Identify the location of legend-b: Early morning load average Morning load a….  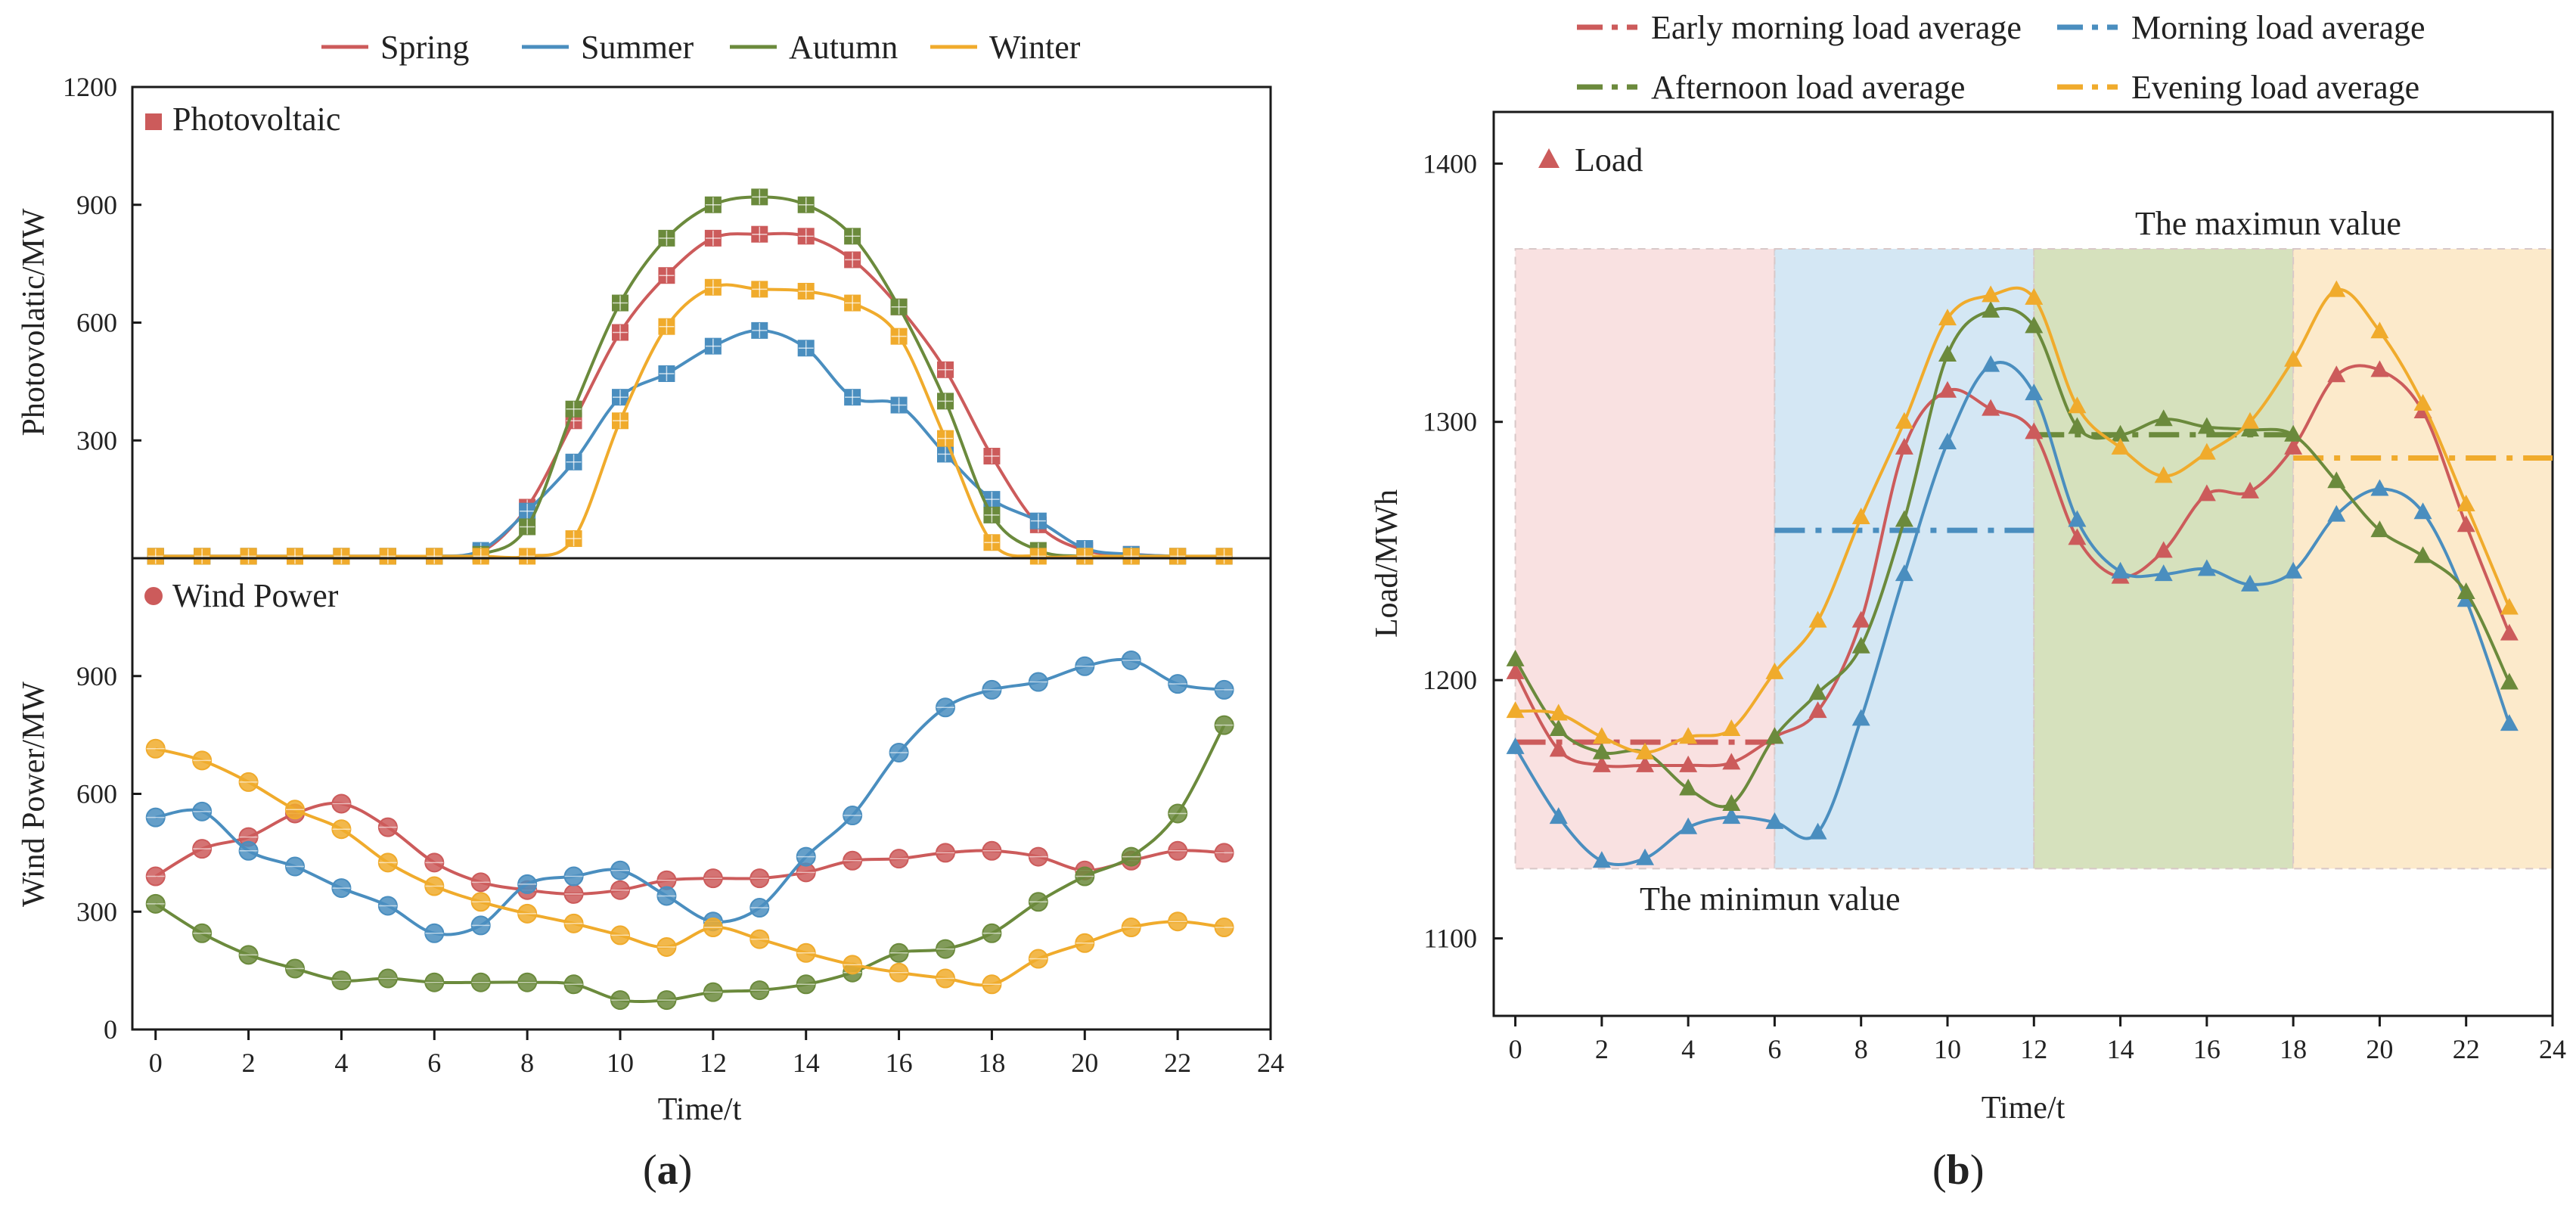
(2001, 57).